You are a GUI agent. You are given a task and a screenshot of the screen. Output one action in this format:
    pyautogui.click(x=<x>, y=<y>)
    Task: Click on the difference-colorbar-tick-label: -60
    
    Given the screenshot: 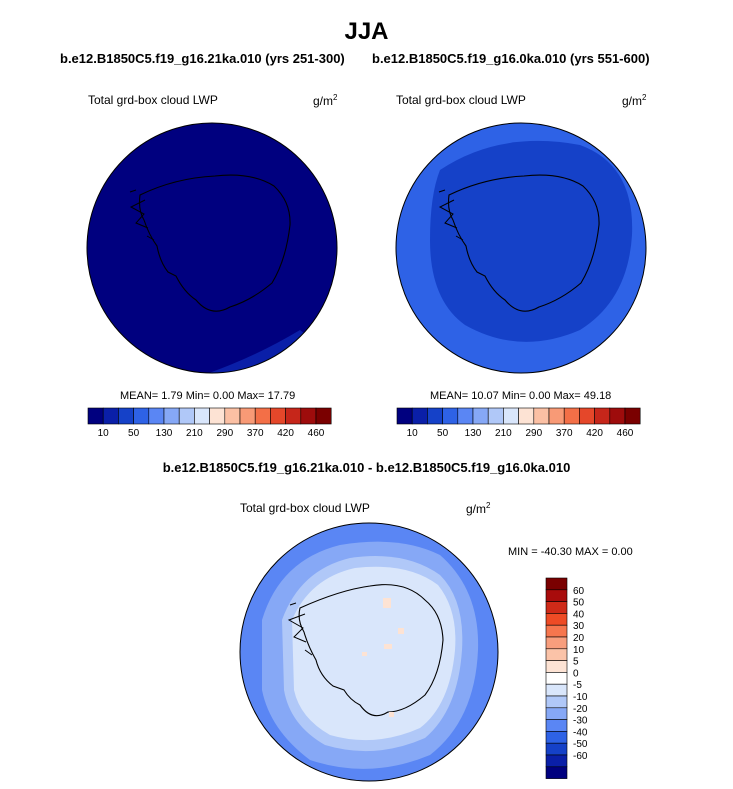 What is the action you would take?
    pyautogui.click(x=580, y=756)
    